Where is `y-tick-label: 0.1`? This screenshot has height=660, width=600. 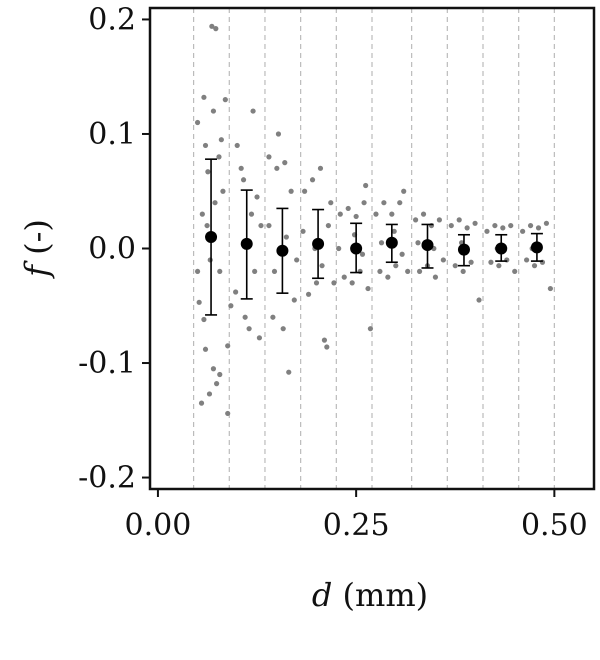 y-tick-label: 0.1 is located at coordinates (112, 134).